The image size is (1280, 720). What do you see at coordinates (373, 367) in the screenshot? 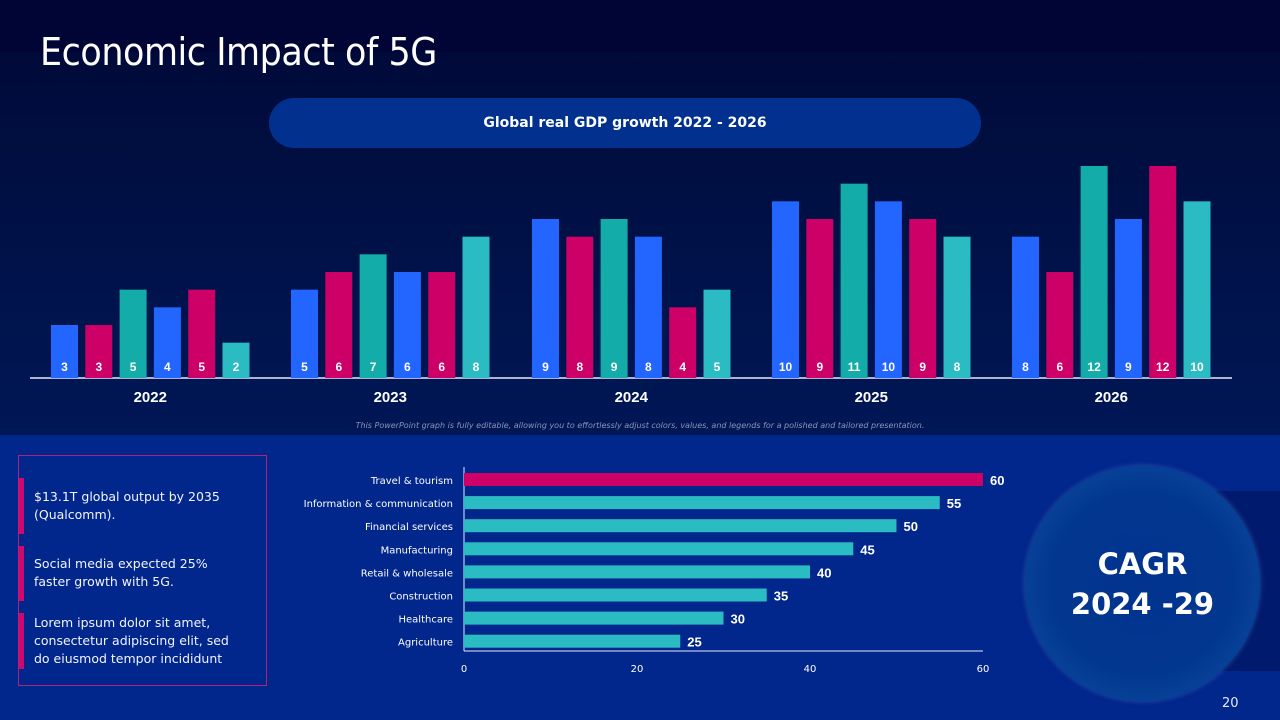
I see `column-data-label: 7` at bounding box center [373, 367].